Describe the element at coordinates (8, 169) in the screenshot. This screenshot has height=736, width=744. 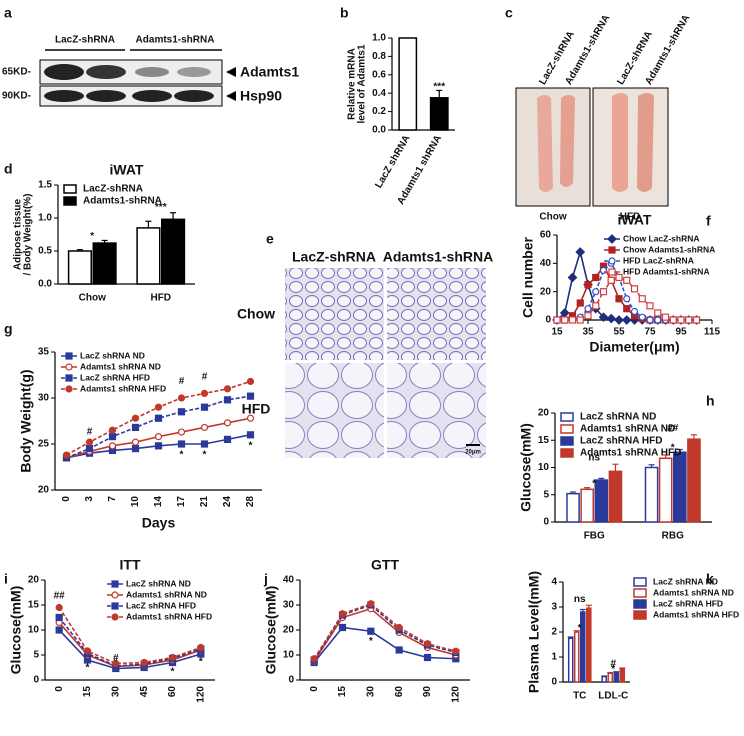
I see `panel-label: d` at that location.